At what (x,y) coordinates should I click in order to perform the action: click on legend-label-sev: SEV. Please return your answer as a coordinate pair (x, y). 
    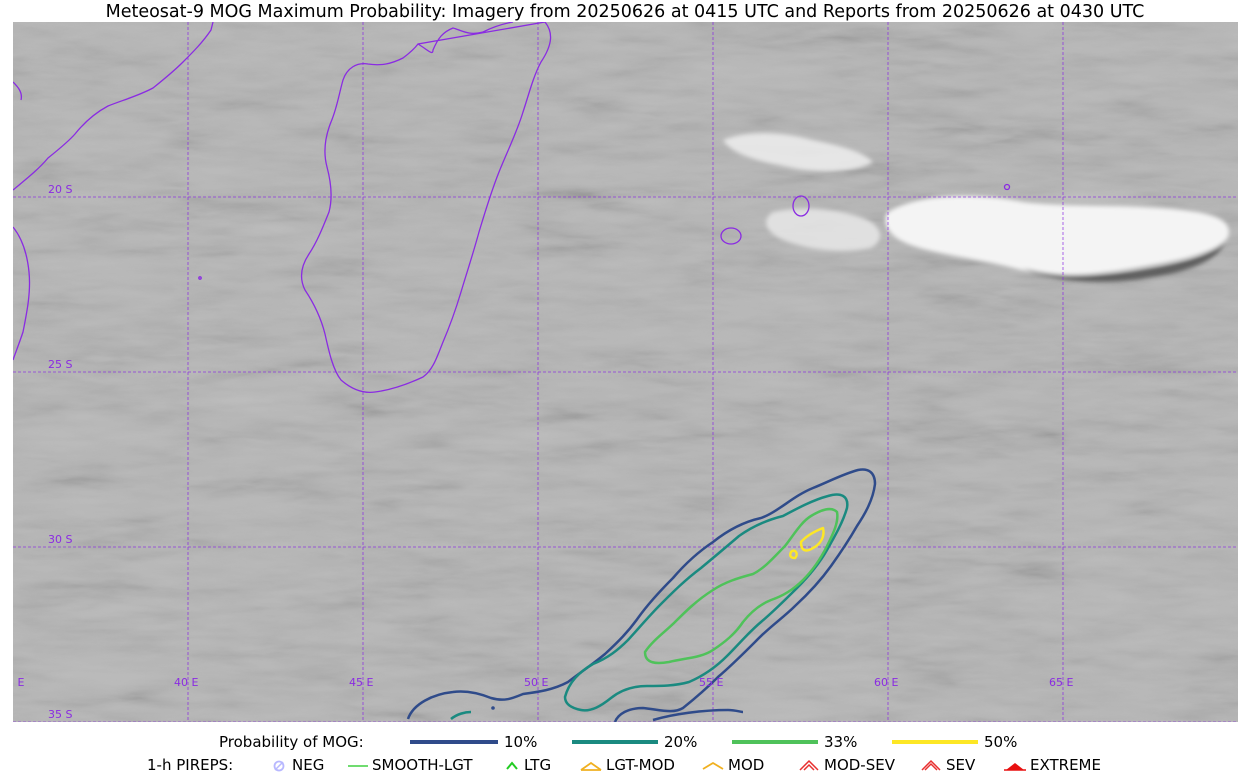
    Looking at the image, I should click on (961, 765).